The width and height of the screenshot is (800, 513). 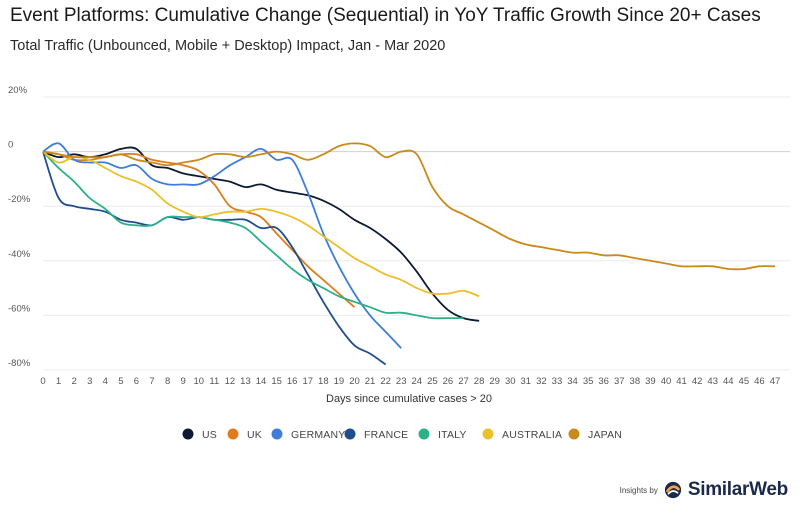 I want to click on x-tick-label: 21, so click(x=370, y=381).